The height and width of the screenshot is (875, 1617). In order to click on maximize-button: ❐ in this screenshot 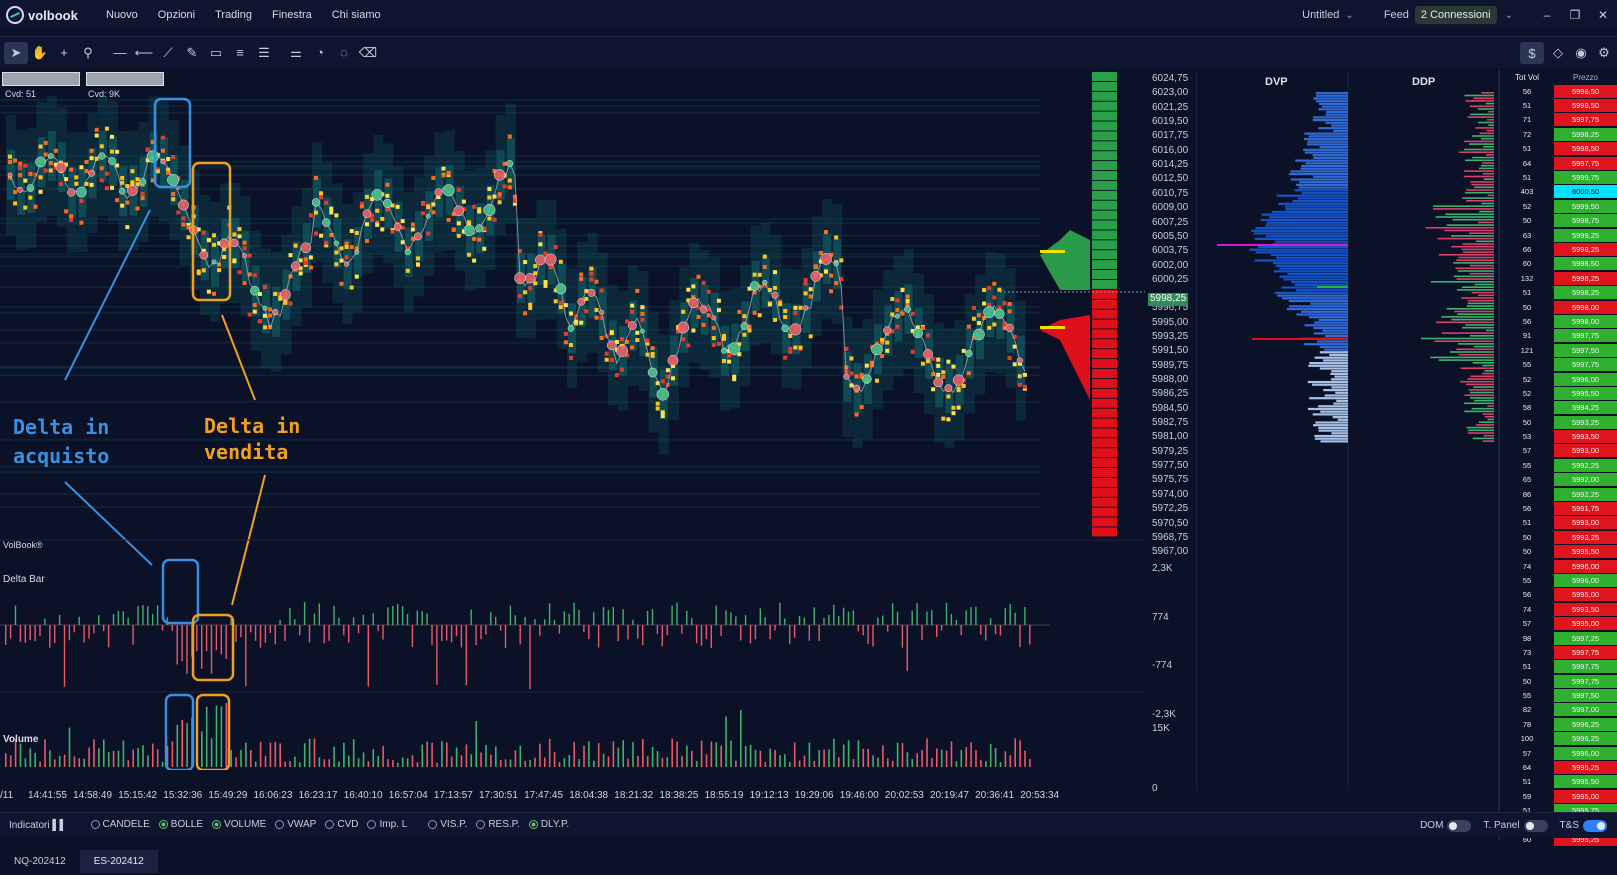, I will do `click(1575, 15)`.